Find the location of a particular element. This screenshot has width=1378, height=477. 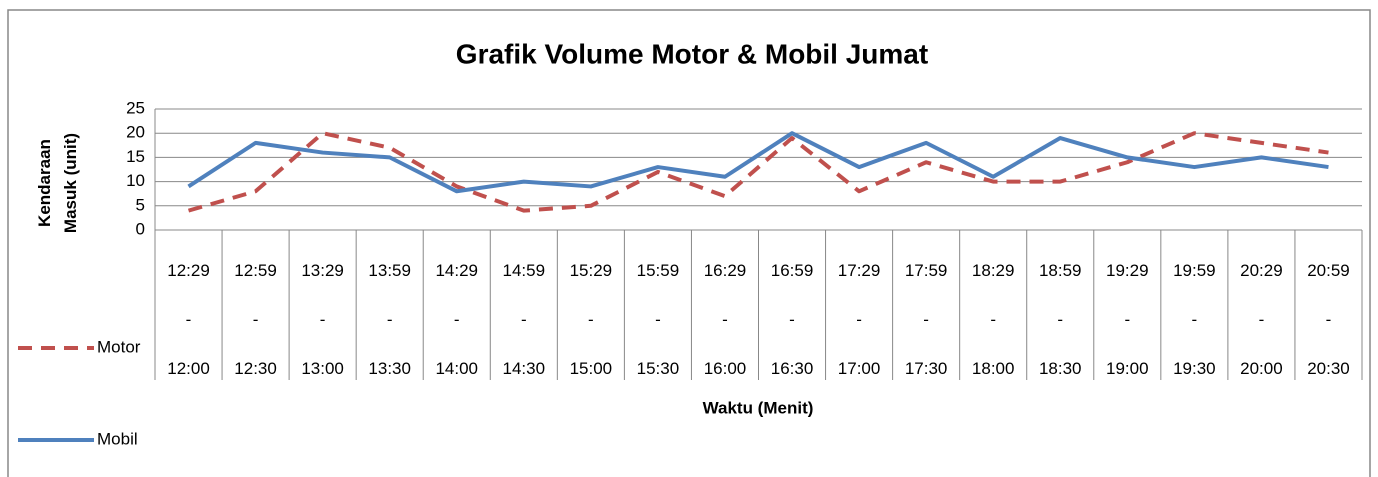

x-tick-label: 17:59 - 17:30 is located at coordinates (926, 319).